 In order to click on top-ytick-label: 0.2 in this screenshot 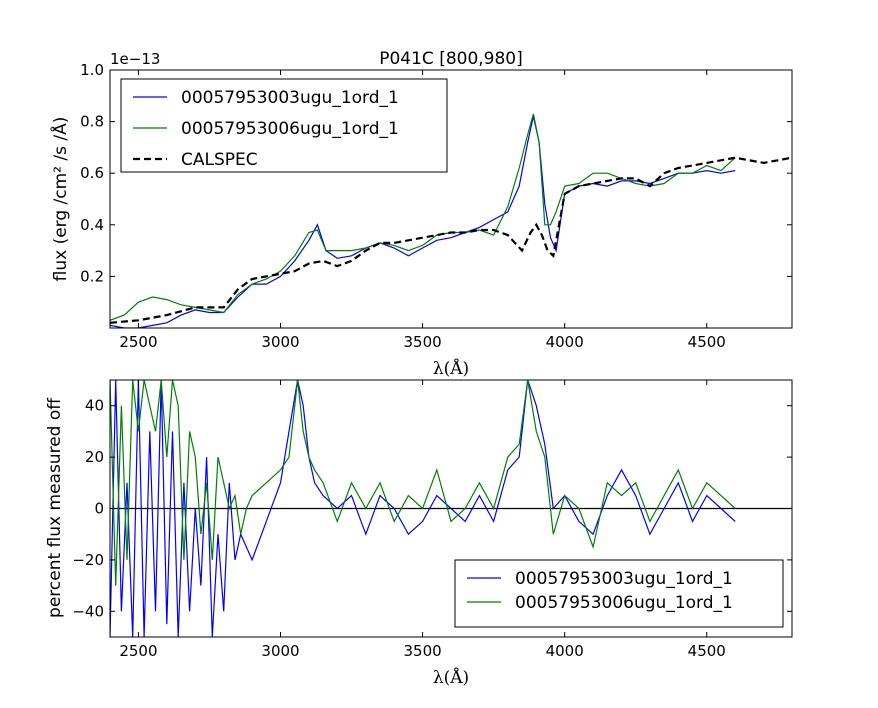, I will do `click(92, 276)`.